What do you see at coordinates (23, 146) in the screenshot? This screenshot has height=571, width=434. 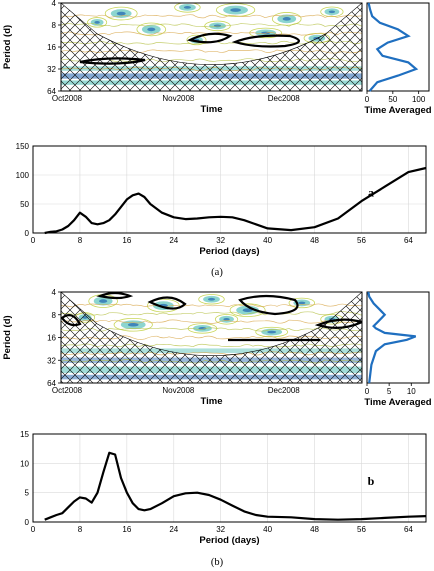 I see `a-spec-ytick-label: 150` at bounding box center [23, 146].